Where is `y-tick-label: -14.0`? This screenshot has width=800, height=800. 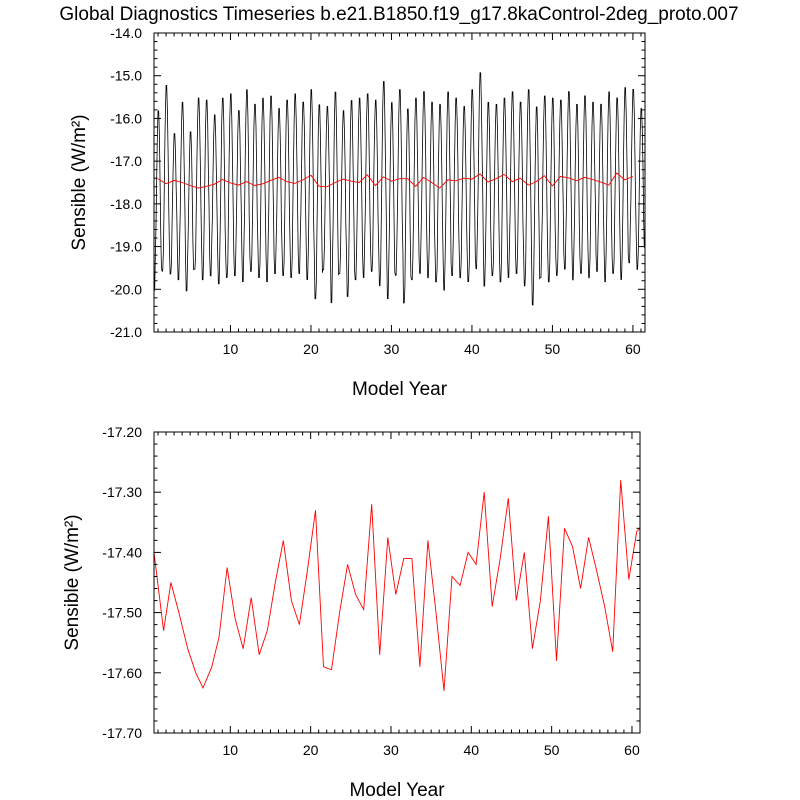
y-tick-label: -14.0 is located at coordinates (126, 33).